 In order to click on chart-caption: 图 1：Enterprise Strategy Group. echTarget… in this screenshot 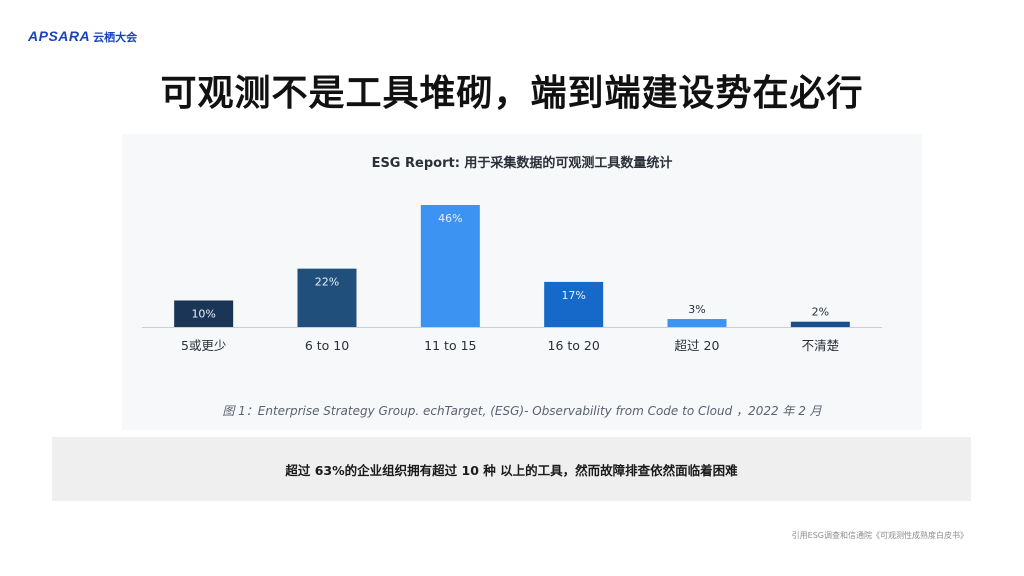, I will do `click(522, 411)`.